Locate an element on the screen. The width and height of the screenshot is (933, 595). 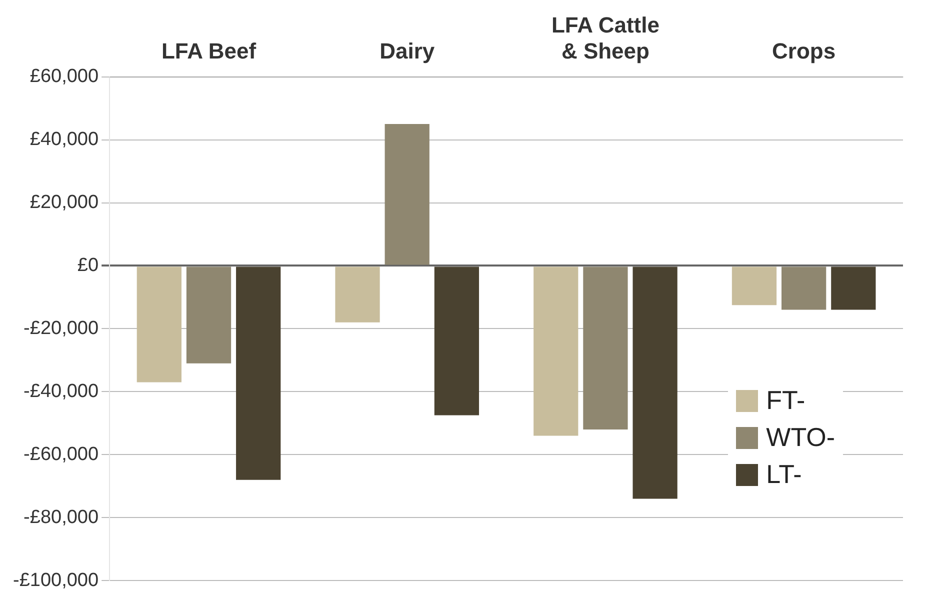
legend-label: WTO- is located at coordinates (800, 437).